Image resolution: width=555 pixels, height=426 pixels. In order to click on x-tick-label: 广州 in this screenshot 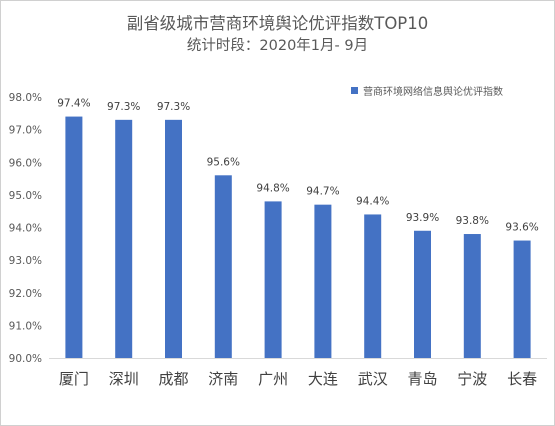, I will do `click(273, 379)`.